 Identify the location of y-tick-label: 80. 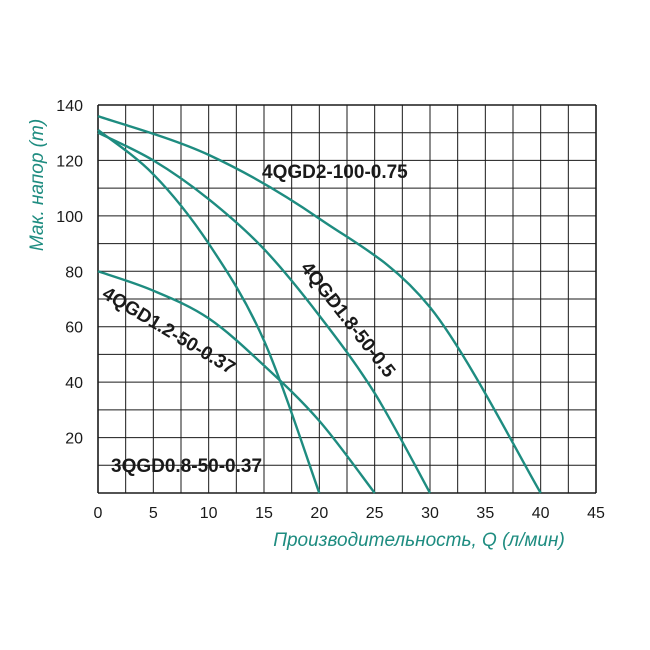
(74, 272).